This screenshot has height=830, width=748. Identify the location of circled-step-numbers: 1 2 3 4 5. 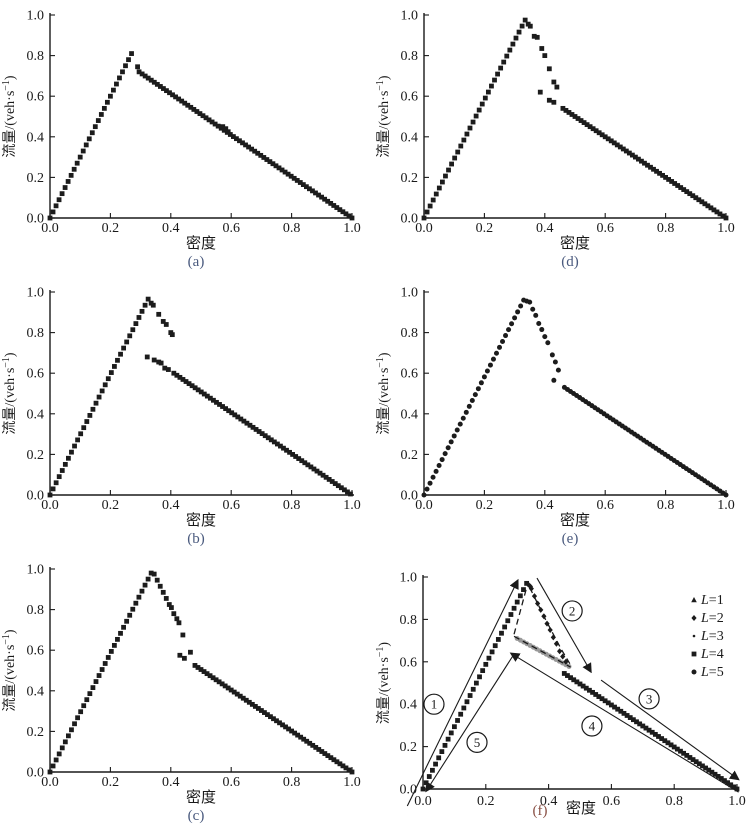
(541, 676).